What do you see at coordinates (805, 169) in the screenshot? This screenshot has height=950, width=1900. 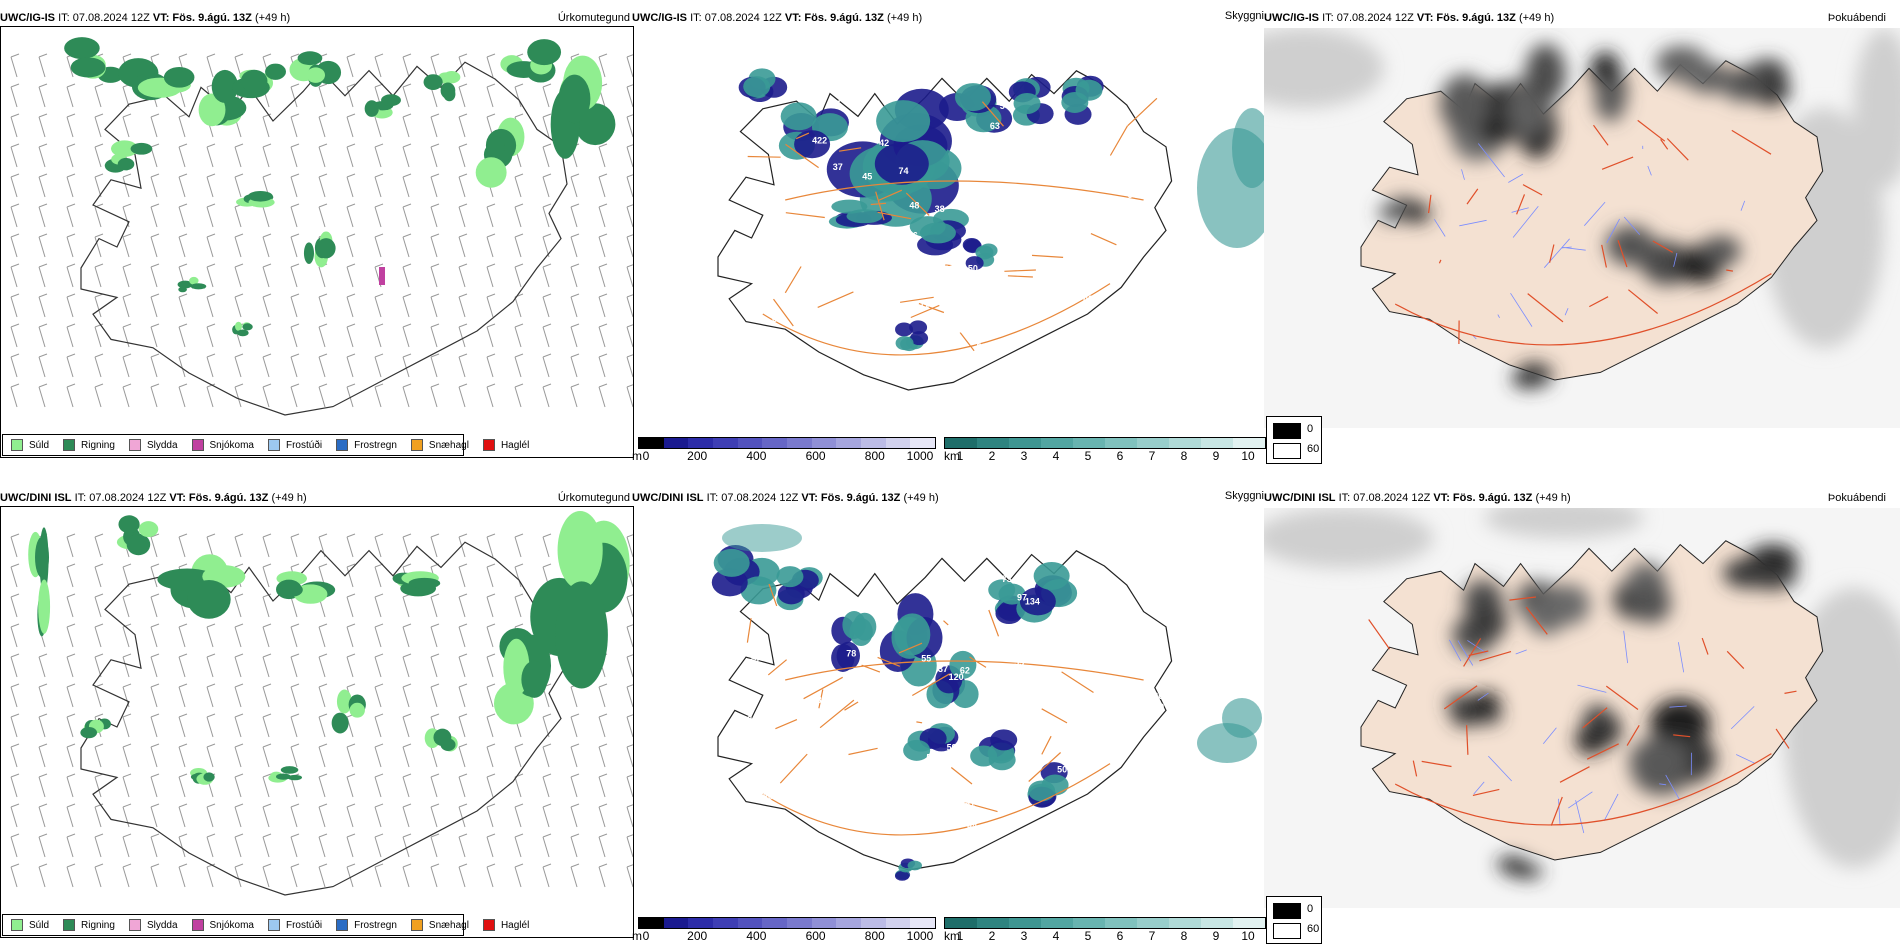 I see `visibility-value: 84` at bounding box center [805, 169].